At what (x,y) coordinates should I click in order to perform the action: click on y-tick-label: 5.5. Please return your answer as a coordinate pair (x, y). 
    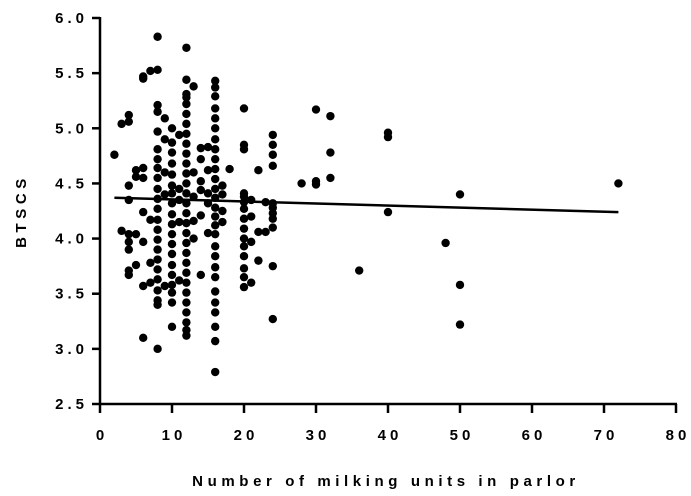
    Looking at the image, I should click on (71, 73).